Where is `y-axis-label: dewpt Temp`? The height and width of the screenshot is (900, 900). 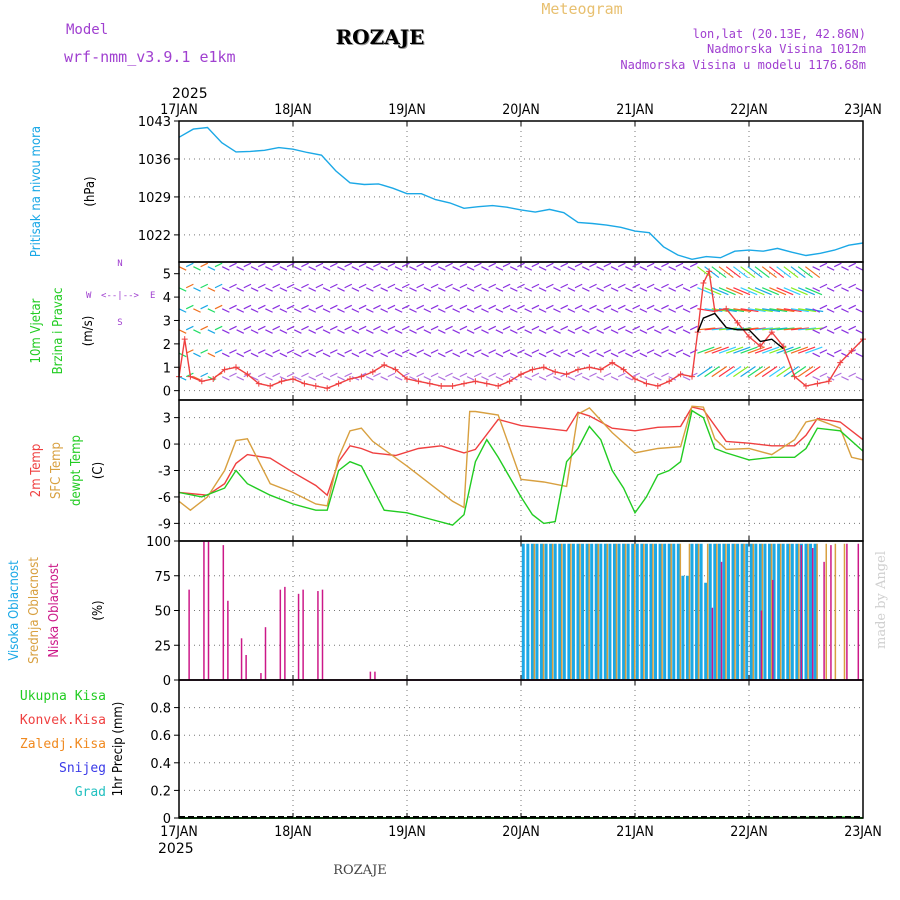
y-axis-label: dewpt Temp is located at coordinates (76, 470).